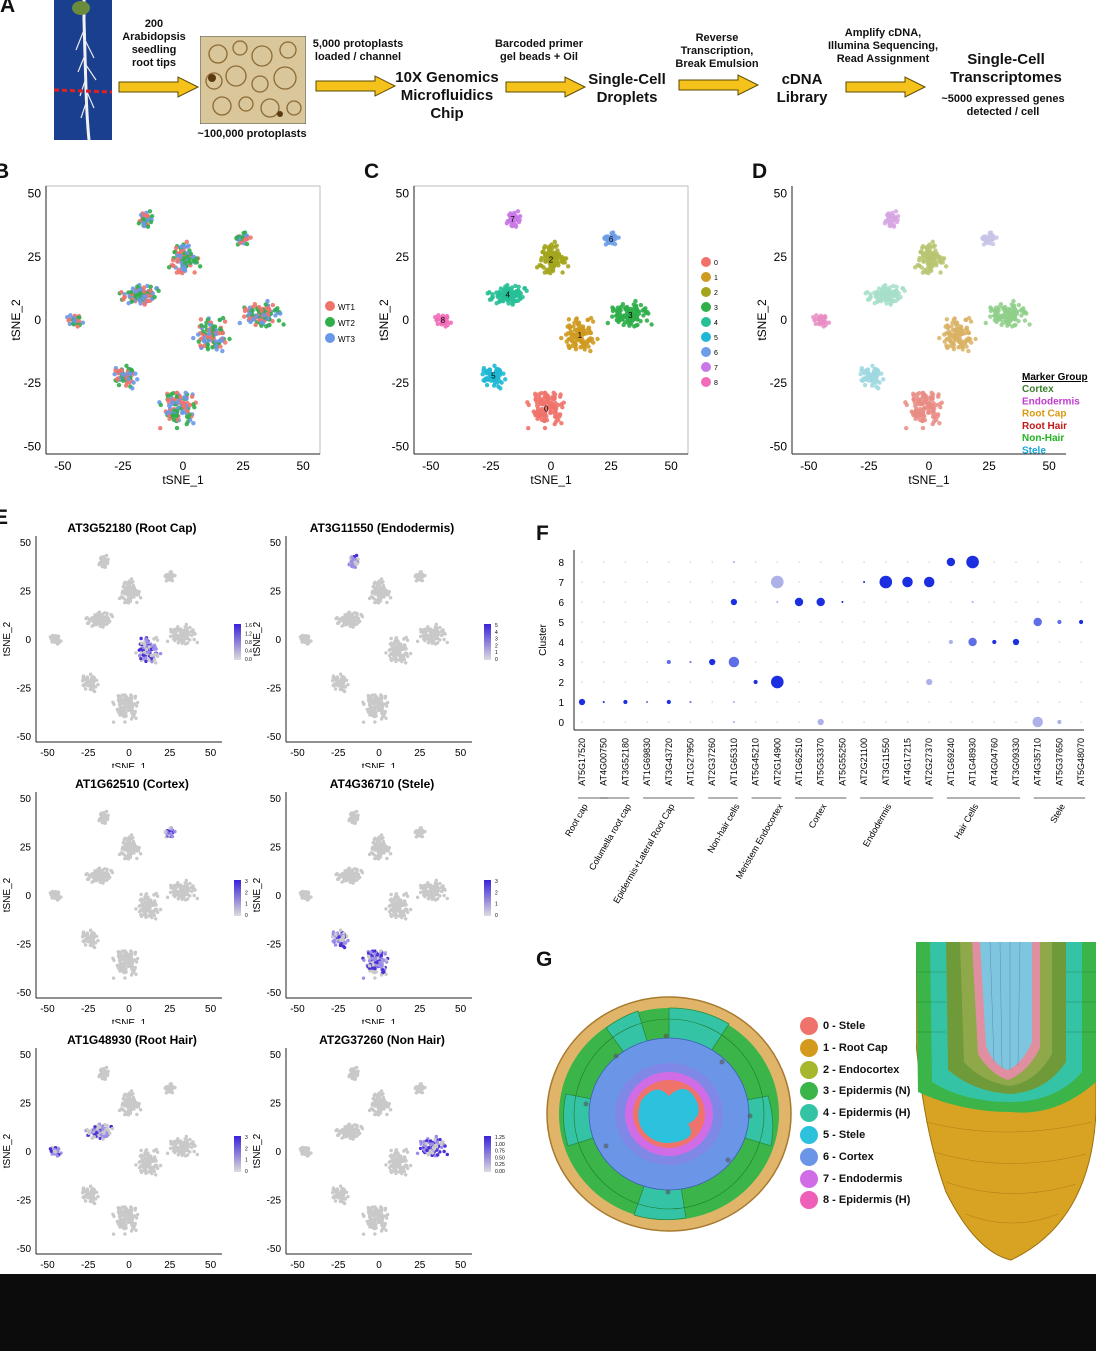 Image resolution: width=1096 pixels, height=1351 pixels. I want to click on legend-label: Root Cap, so click(1044, 414).